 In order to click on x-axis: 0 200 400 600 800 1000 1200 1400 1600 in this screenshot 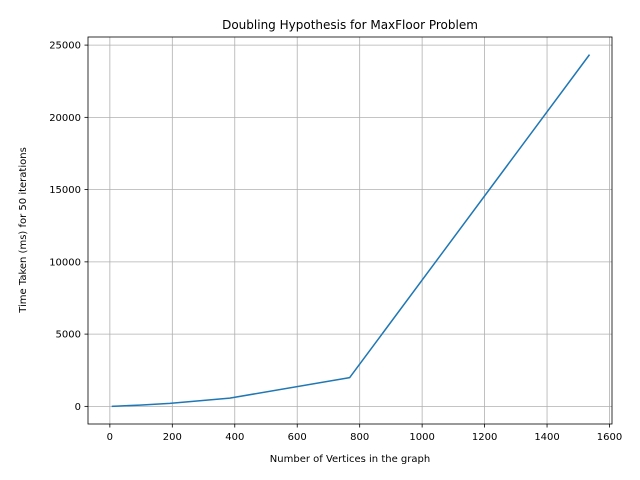, I will do `click(364, 433)`.